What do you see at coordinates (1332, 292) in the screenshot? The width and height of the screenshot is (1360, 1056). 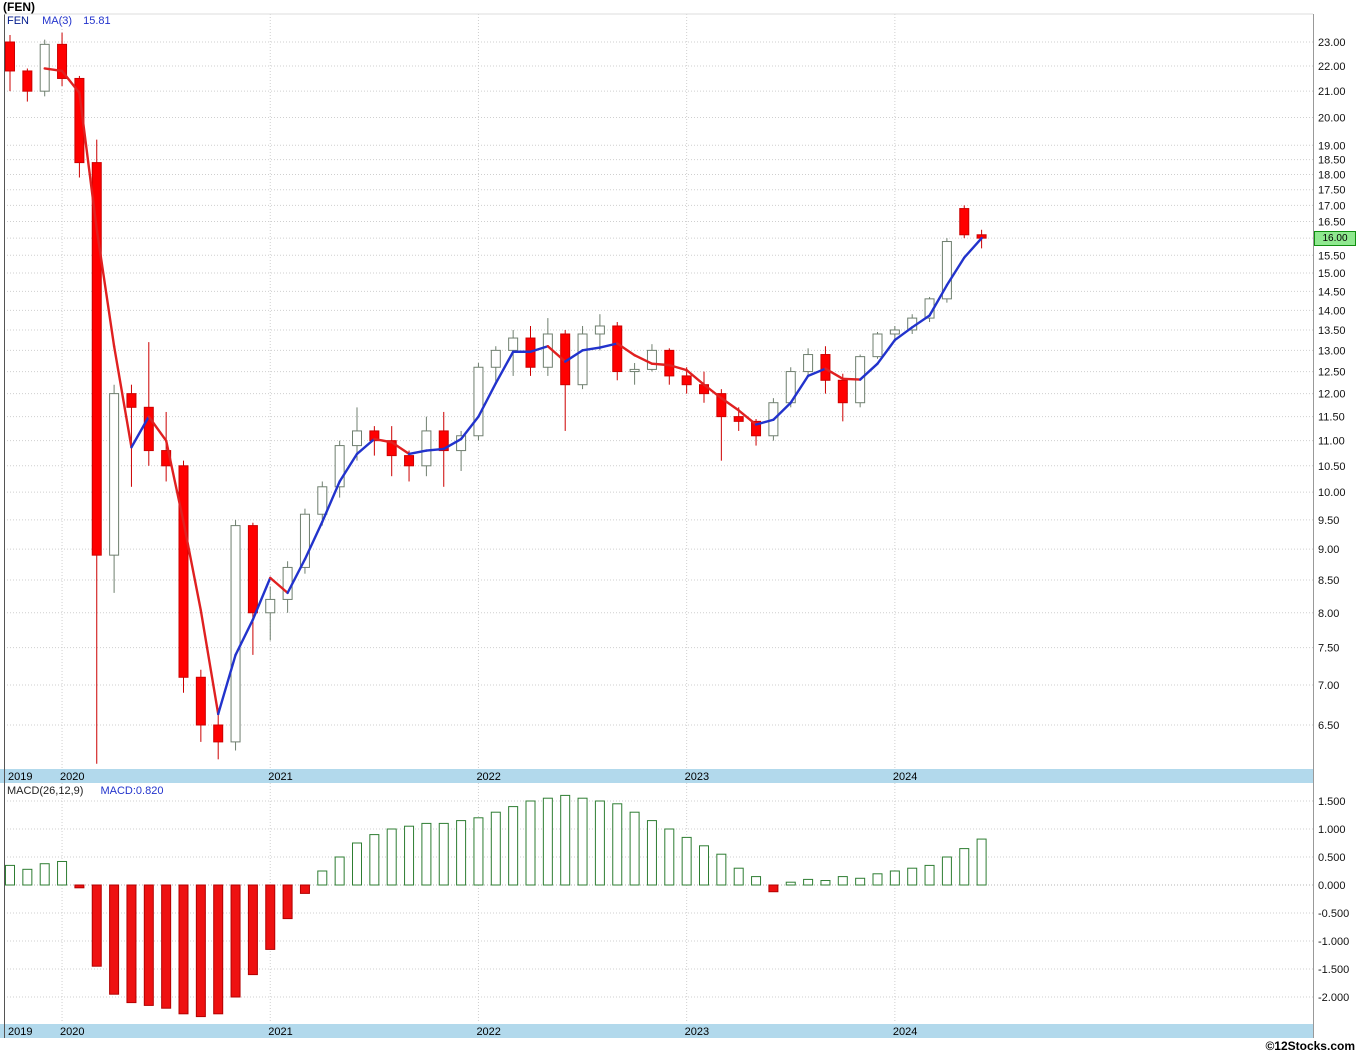 I see `price-axis-label: 14.50` at bounding box center [1332, 292].